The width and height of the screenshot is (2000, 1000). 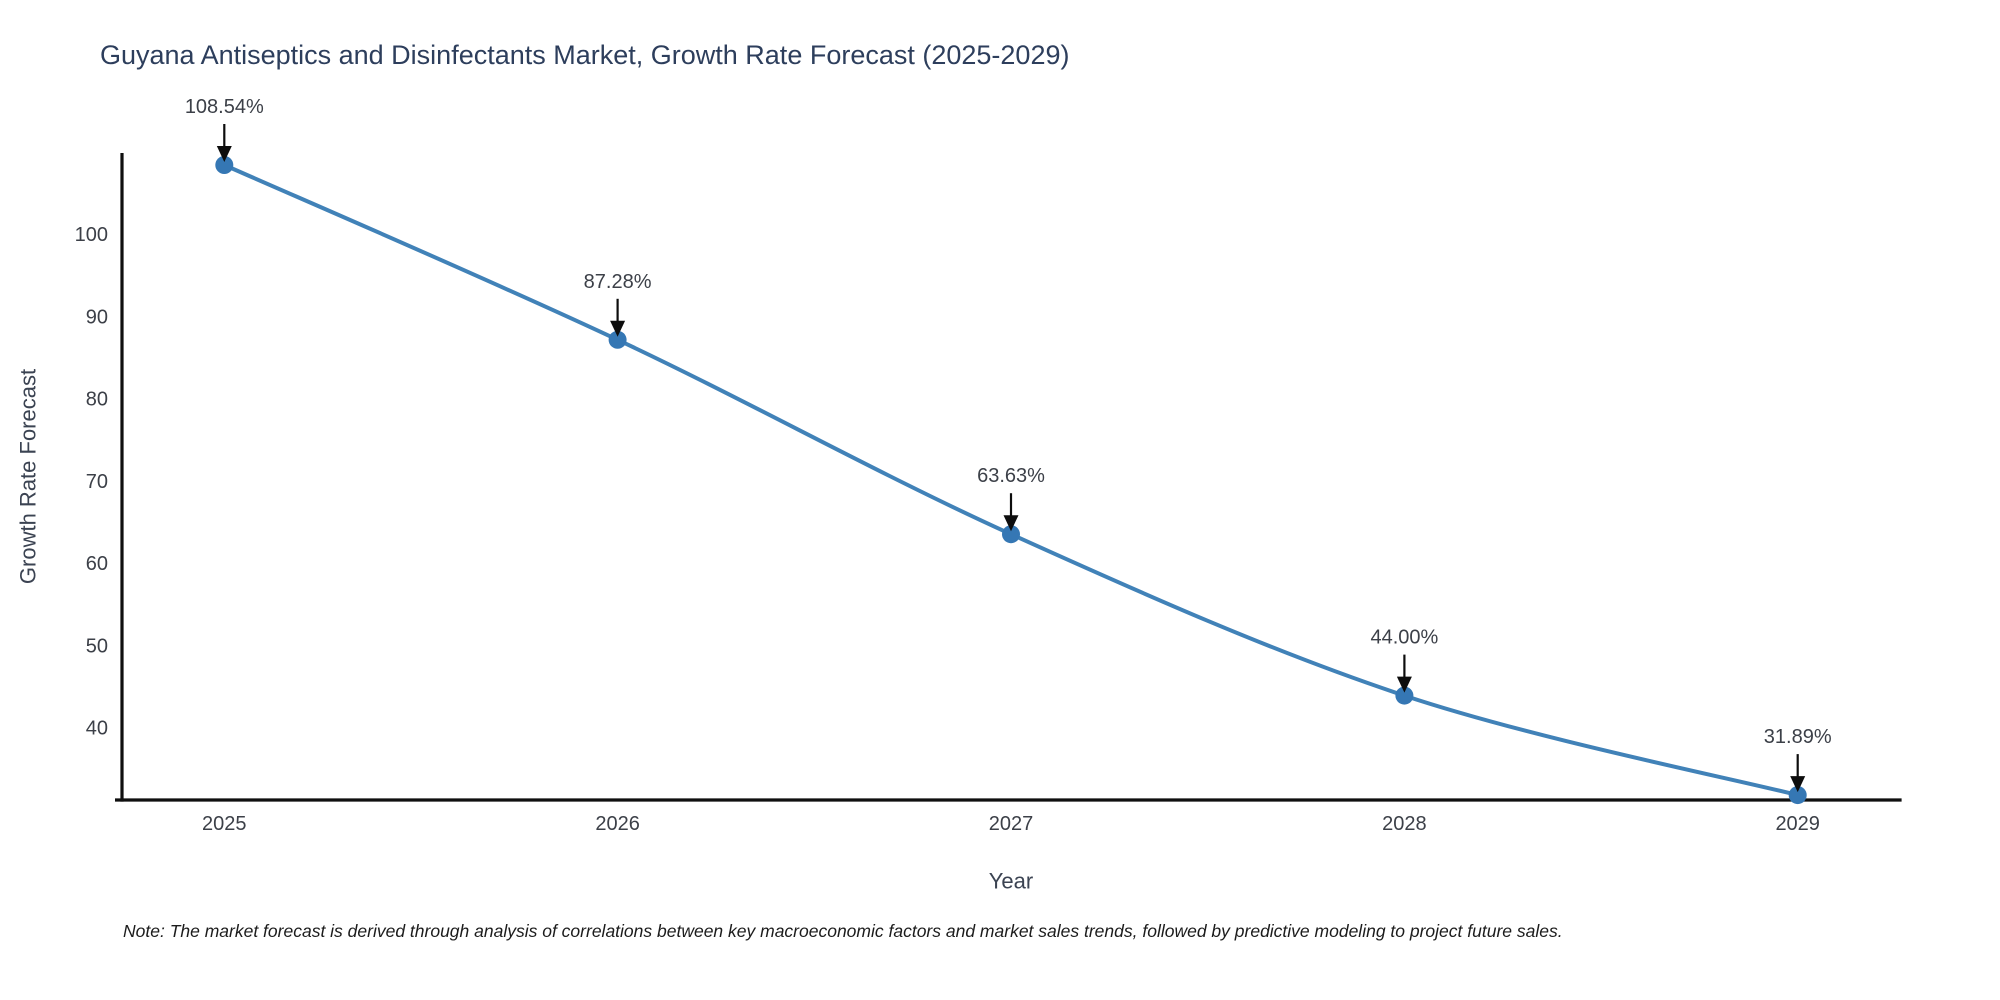 What do you see at coordinates (97, 564) in the screenshot?
I see `y-tick-label: 60` at bounding box center [97, 564].